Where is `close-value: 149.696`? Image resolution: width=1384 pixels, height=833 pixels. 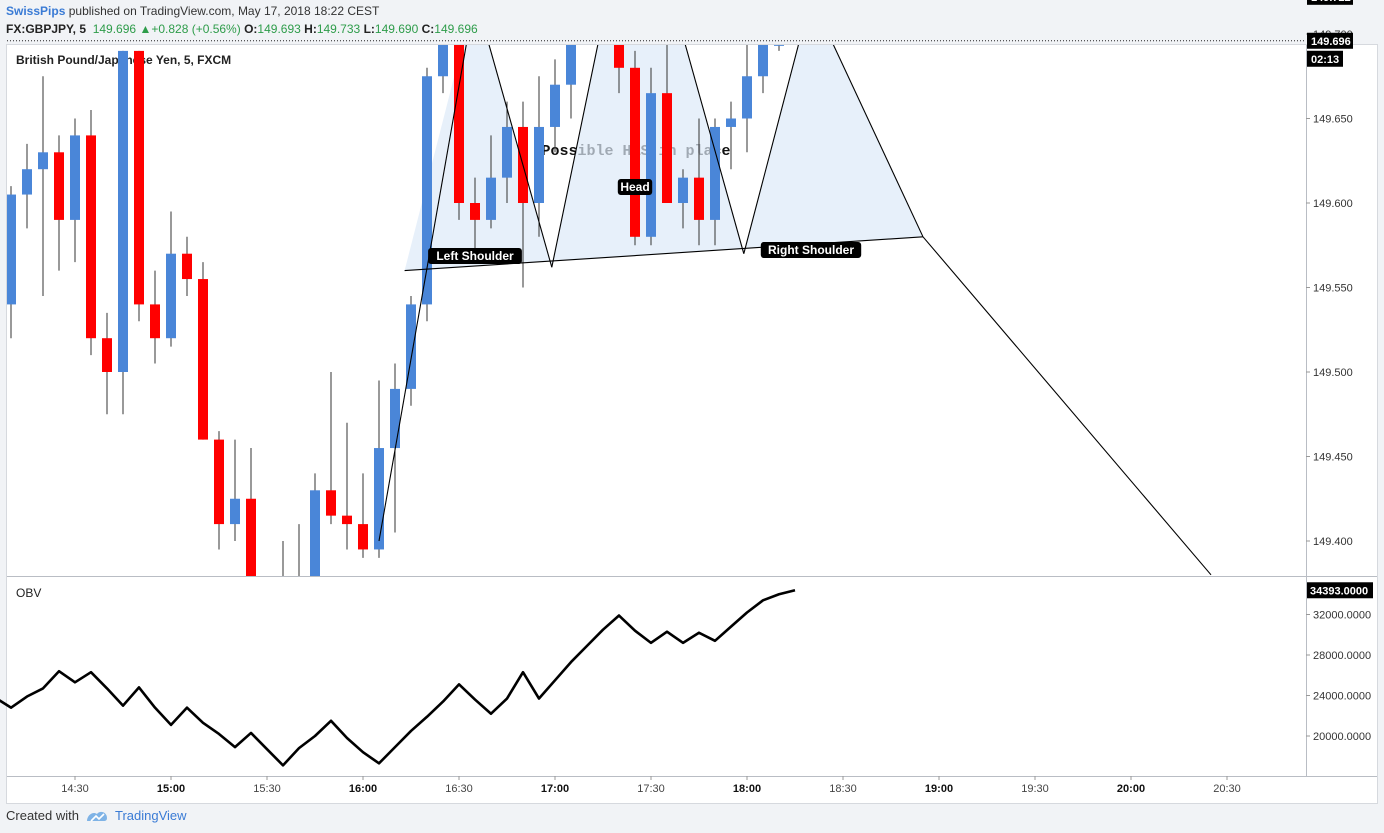 close-value: 149.696 is located at coordinates (456, 29).